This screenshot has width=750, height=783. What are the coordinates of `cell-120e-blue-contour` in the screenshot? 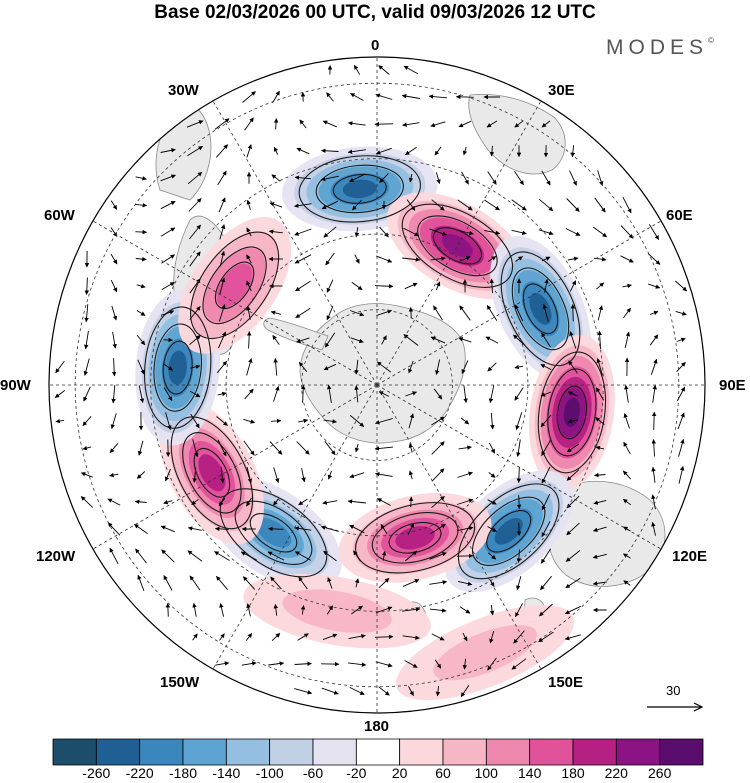 It's located at (540, 309).